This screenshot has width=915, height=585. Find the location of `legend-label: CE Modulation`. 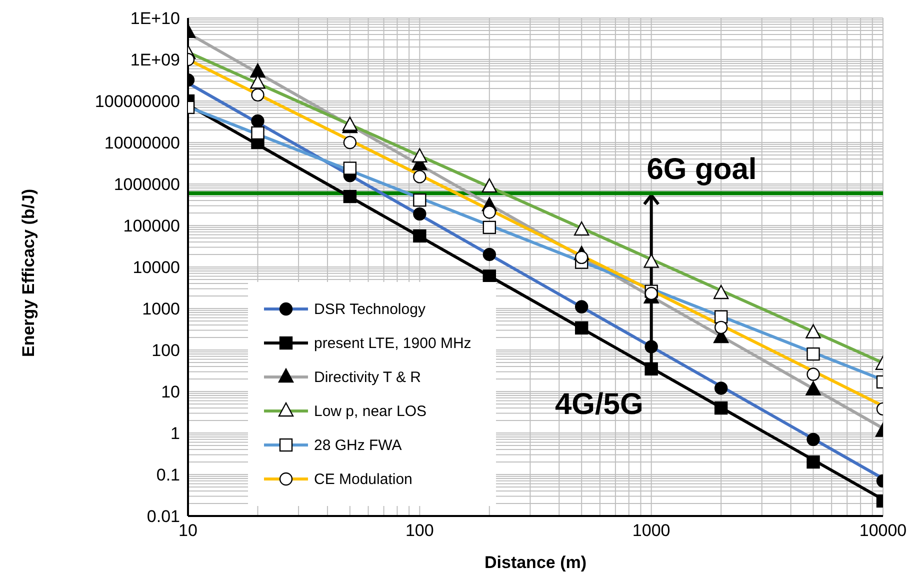

legend-label: CE Modulation is located at coordinates (363, 479).